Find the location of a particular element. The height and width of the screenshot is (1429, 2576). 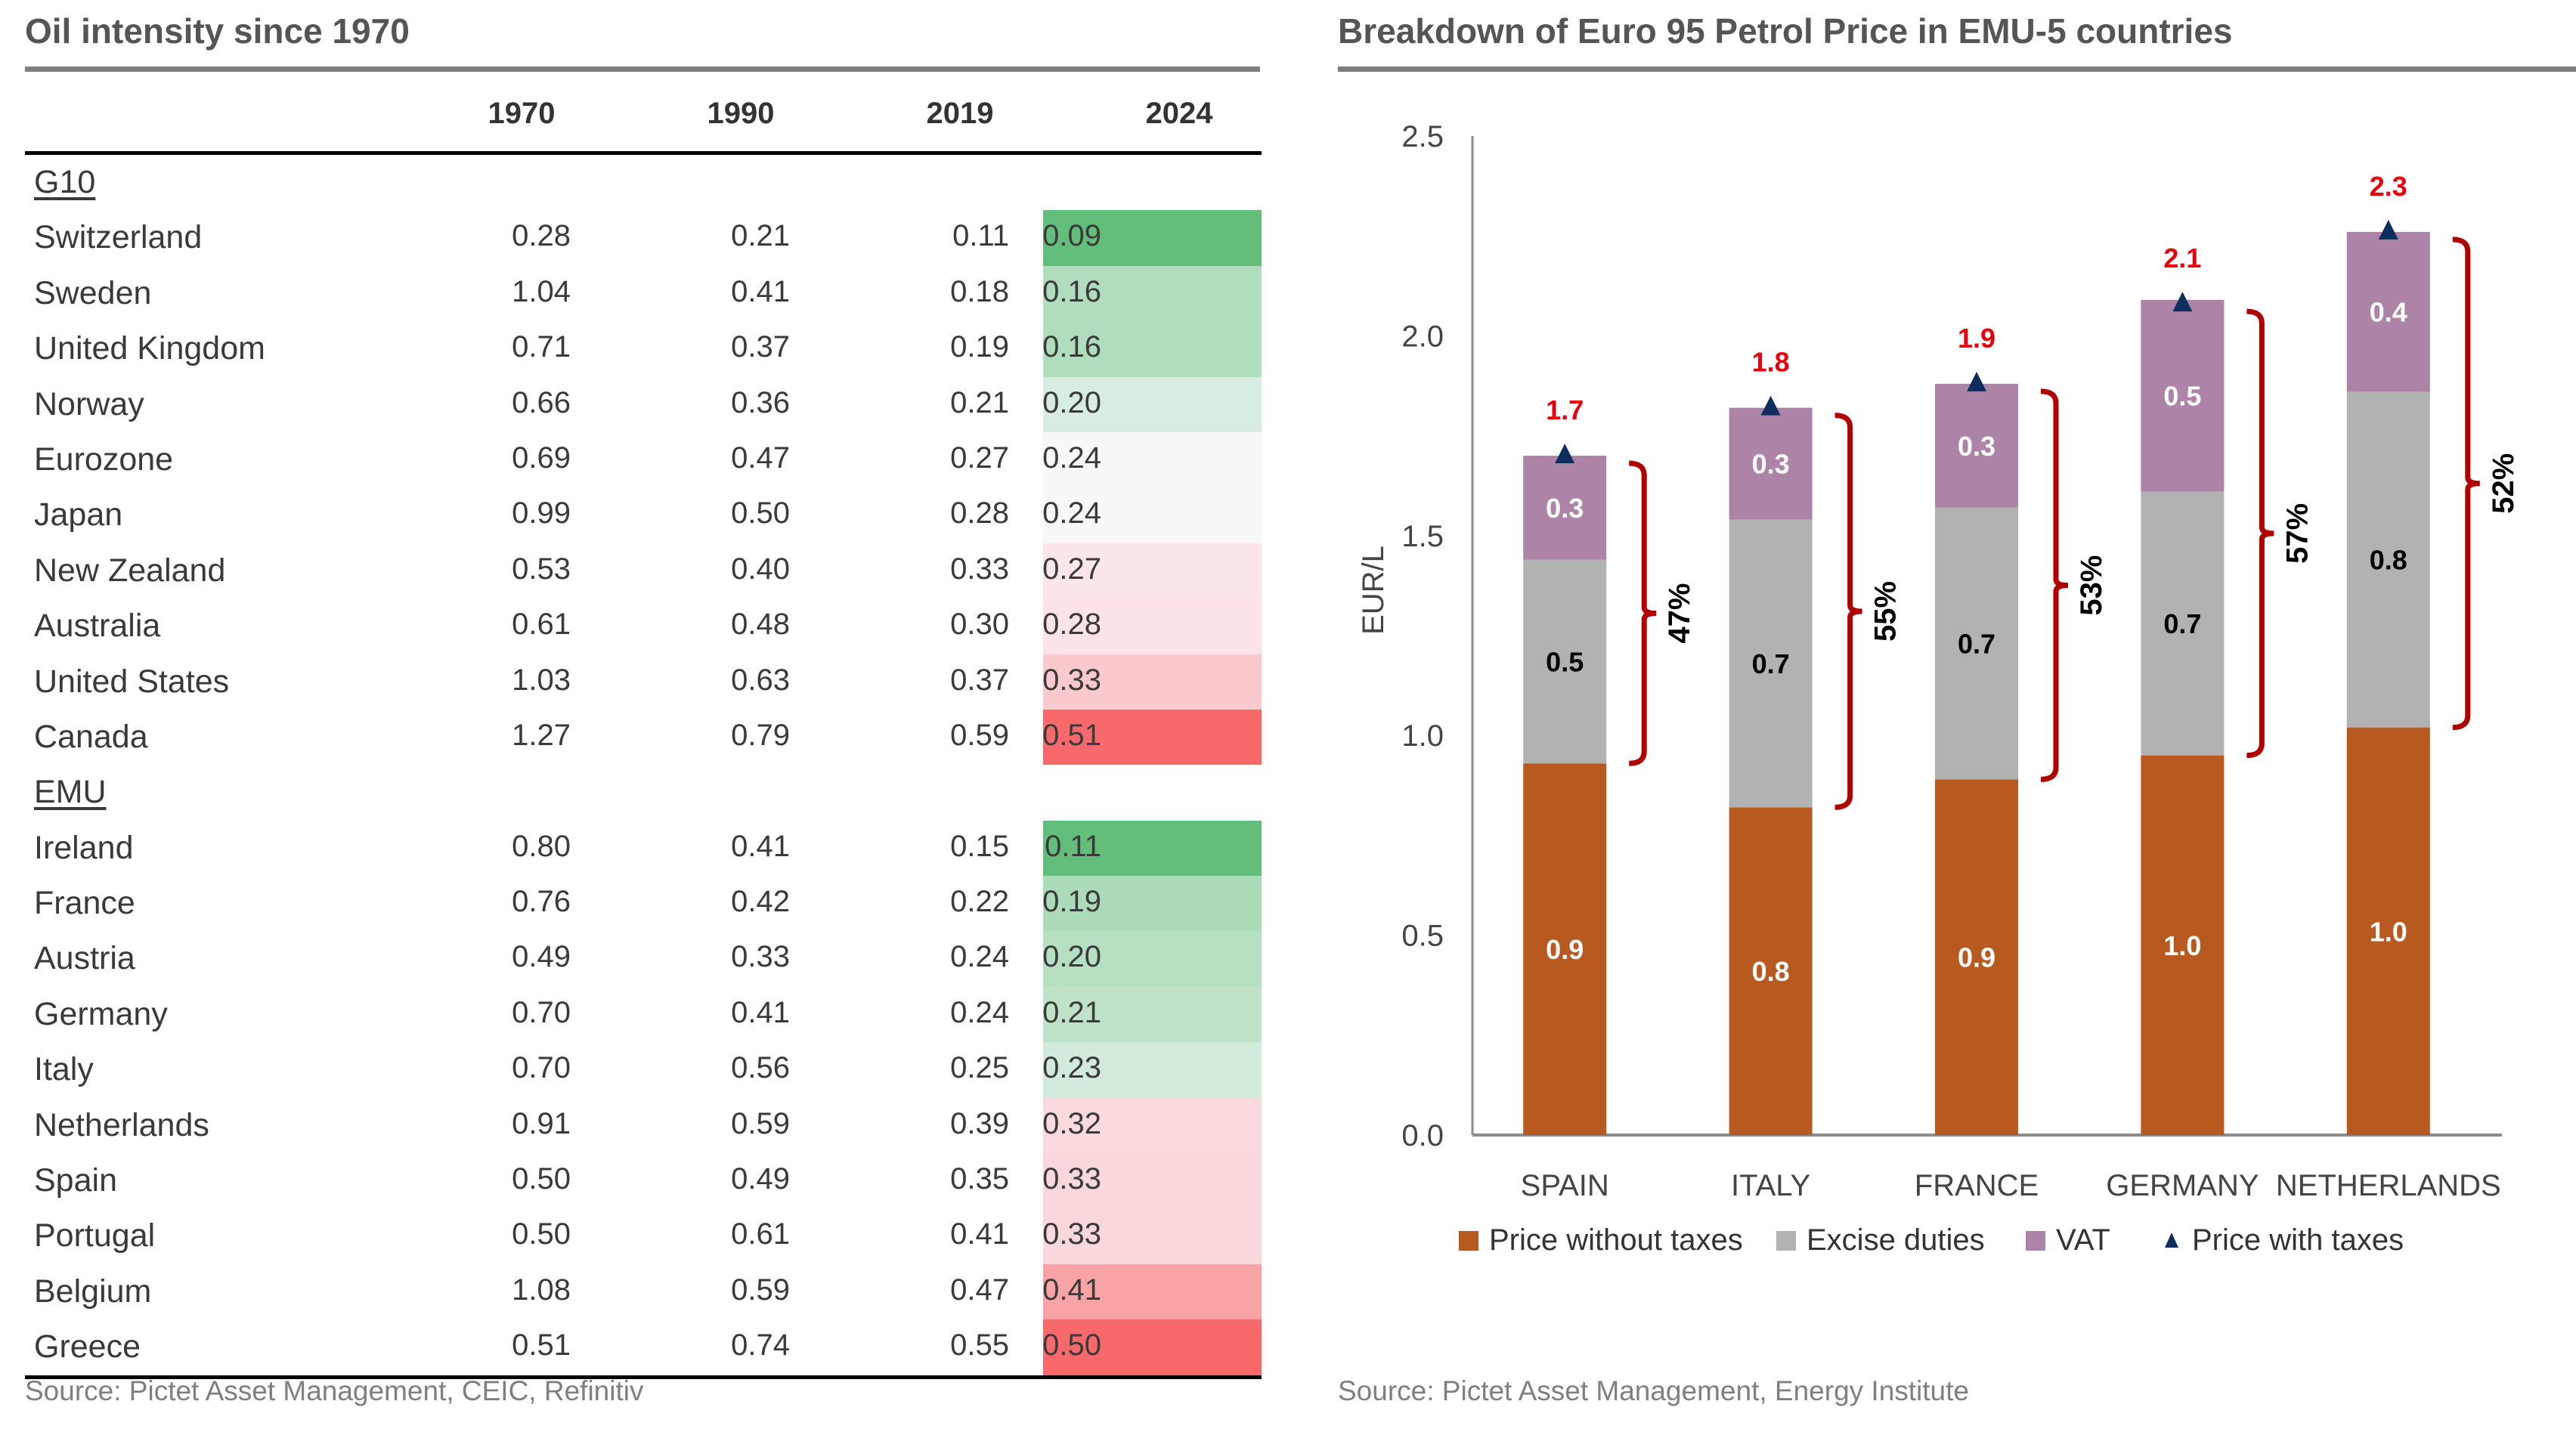

x-tick-label: SPAIN is located at coordinates (1565, 1185).